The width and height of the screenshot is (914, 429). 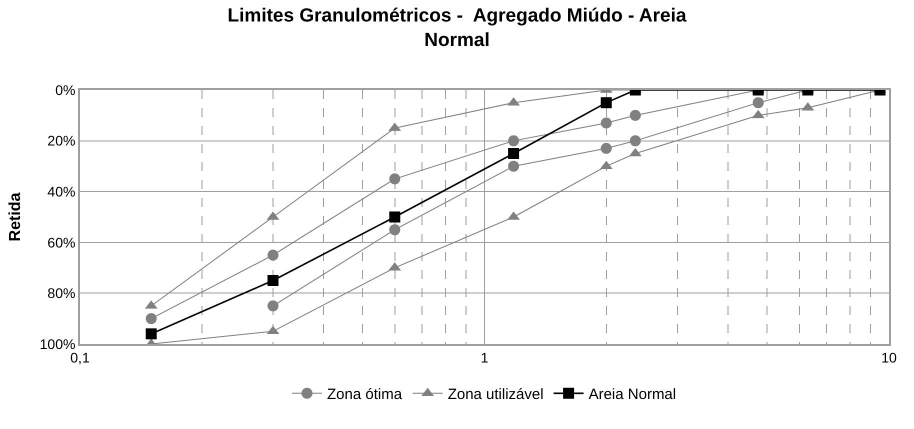 I want to click on x-tick-label: 0,1, so click(x=80, y=358).